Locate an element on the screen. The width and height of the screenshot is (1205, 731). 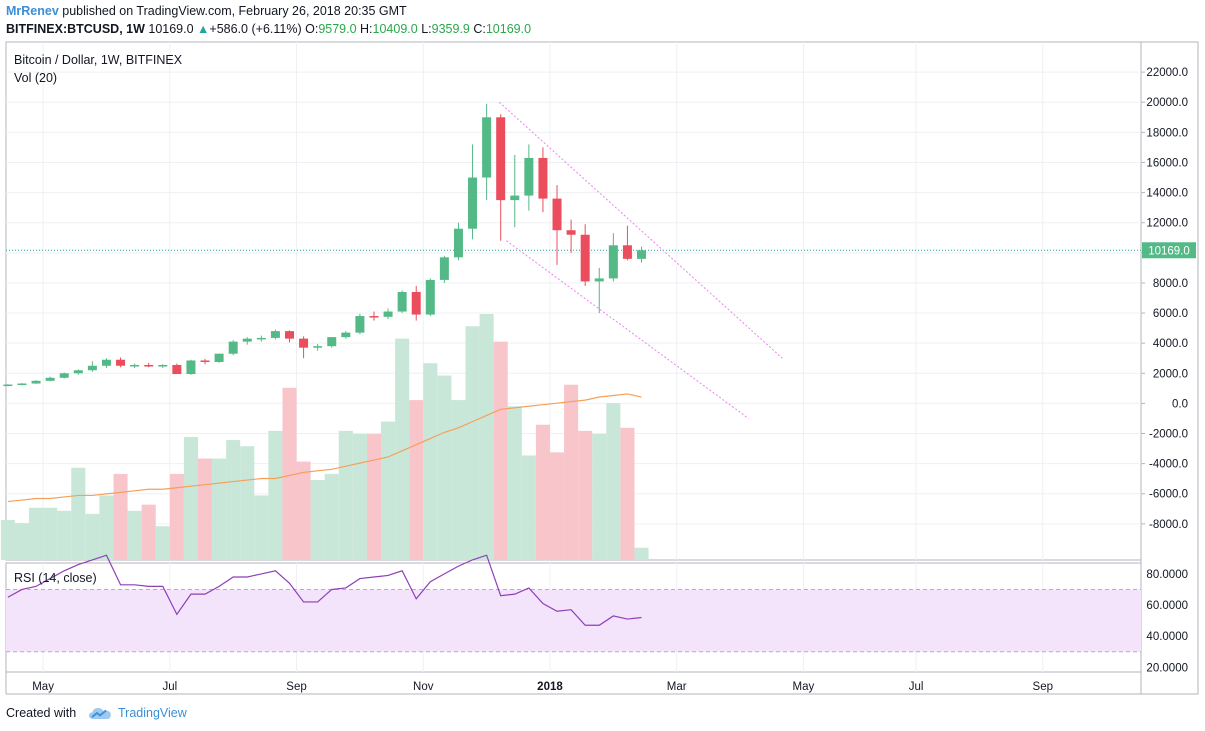
symbol-label: BITFINEX:BTCUSD, 1W is located at coordinates (75, 29).